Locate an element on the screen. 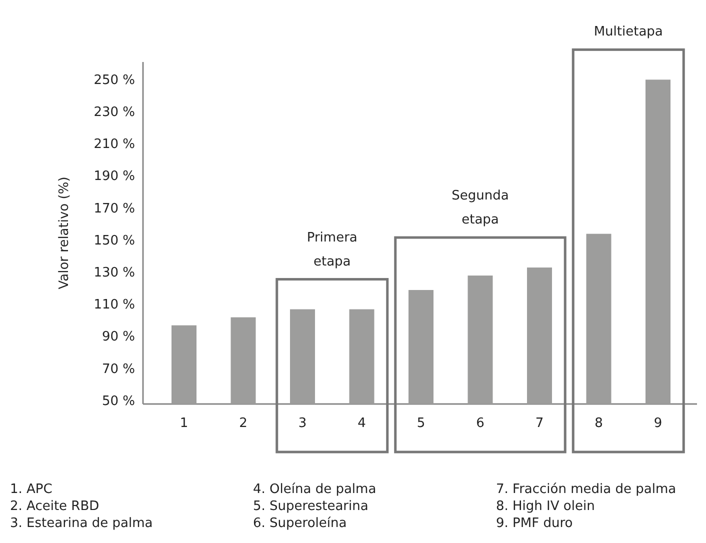  text: 1. APC is located at coordinates (31, 489).